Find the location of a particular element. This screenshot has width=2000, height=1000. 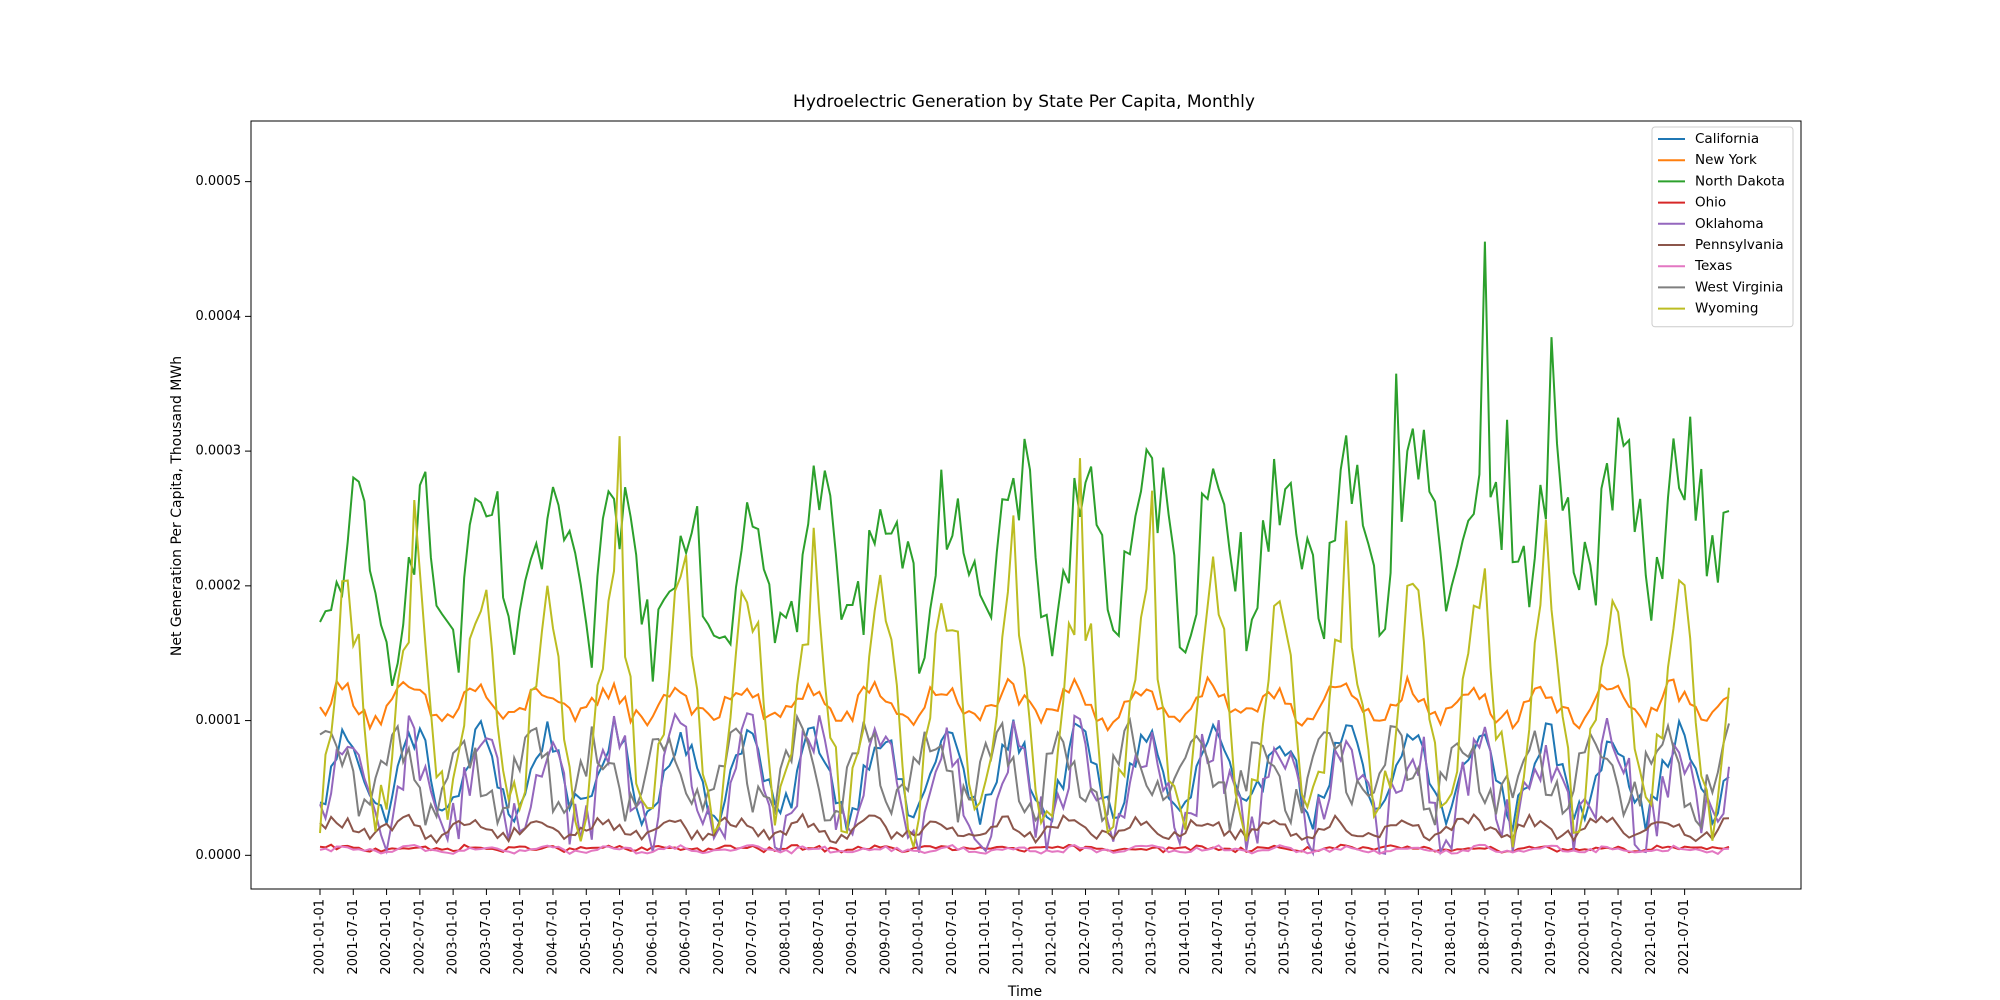

x-tick-label: 2009-01-01 is located at coordinates (852, 937).